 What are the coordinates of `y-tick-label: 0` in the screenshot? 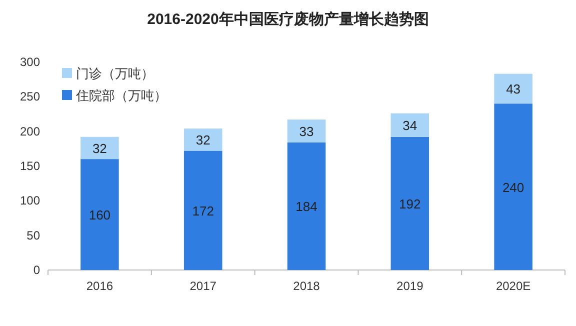 It's located at (36, 270).